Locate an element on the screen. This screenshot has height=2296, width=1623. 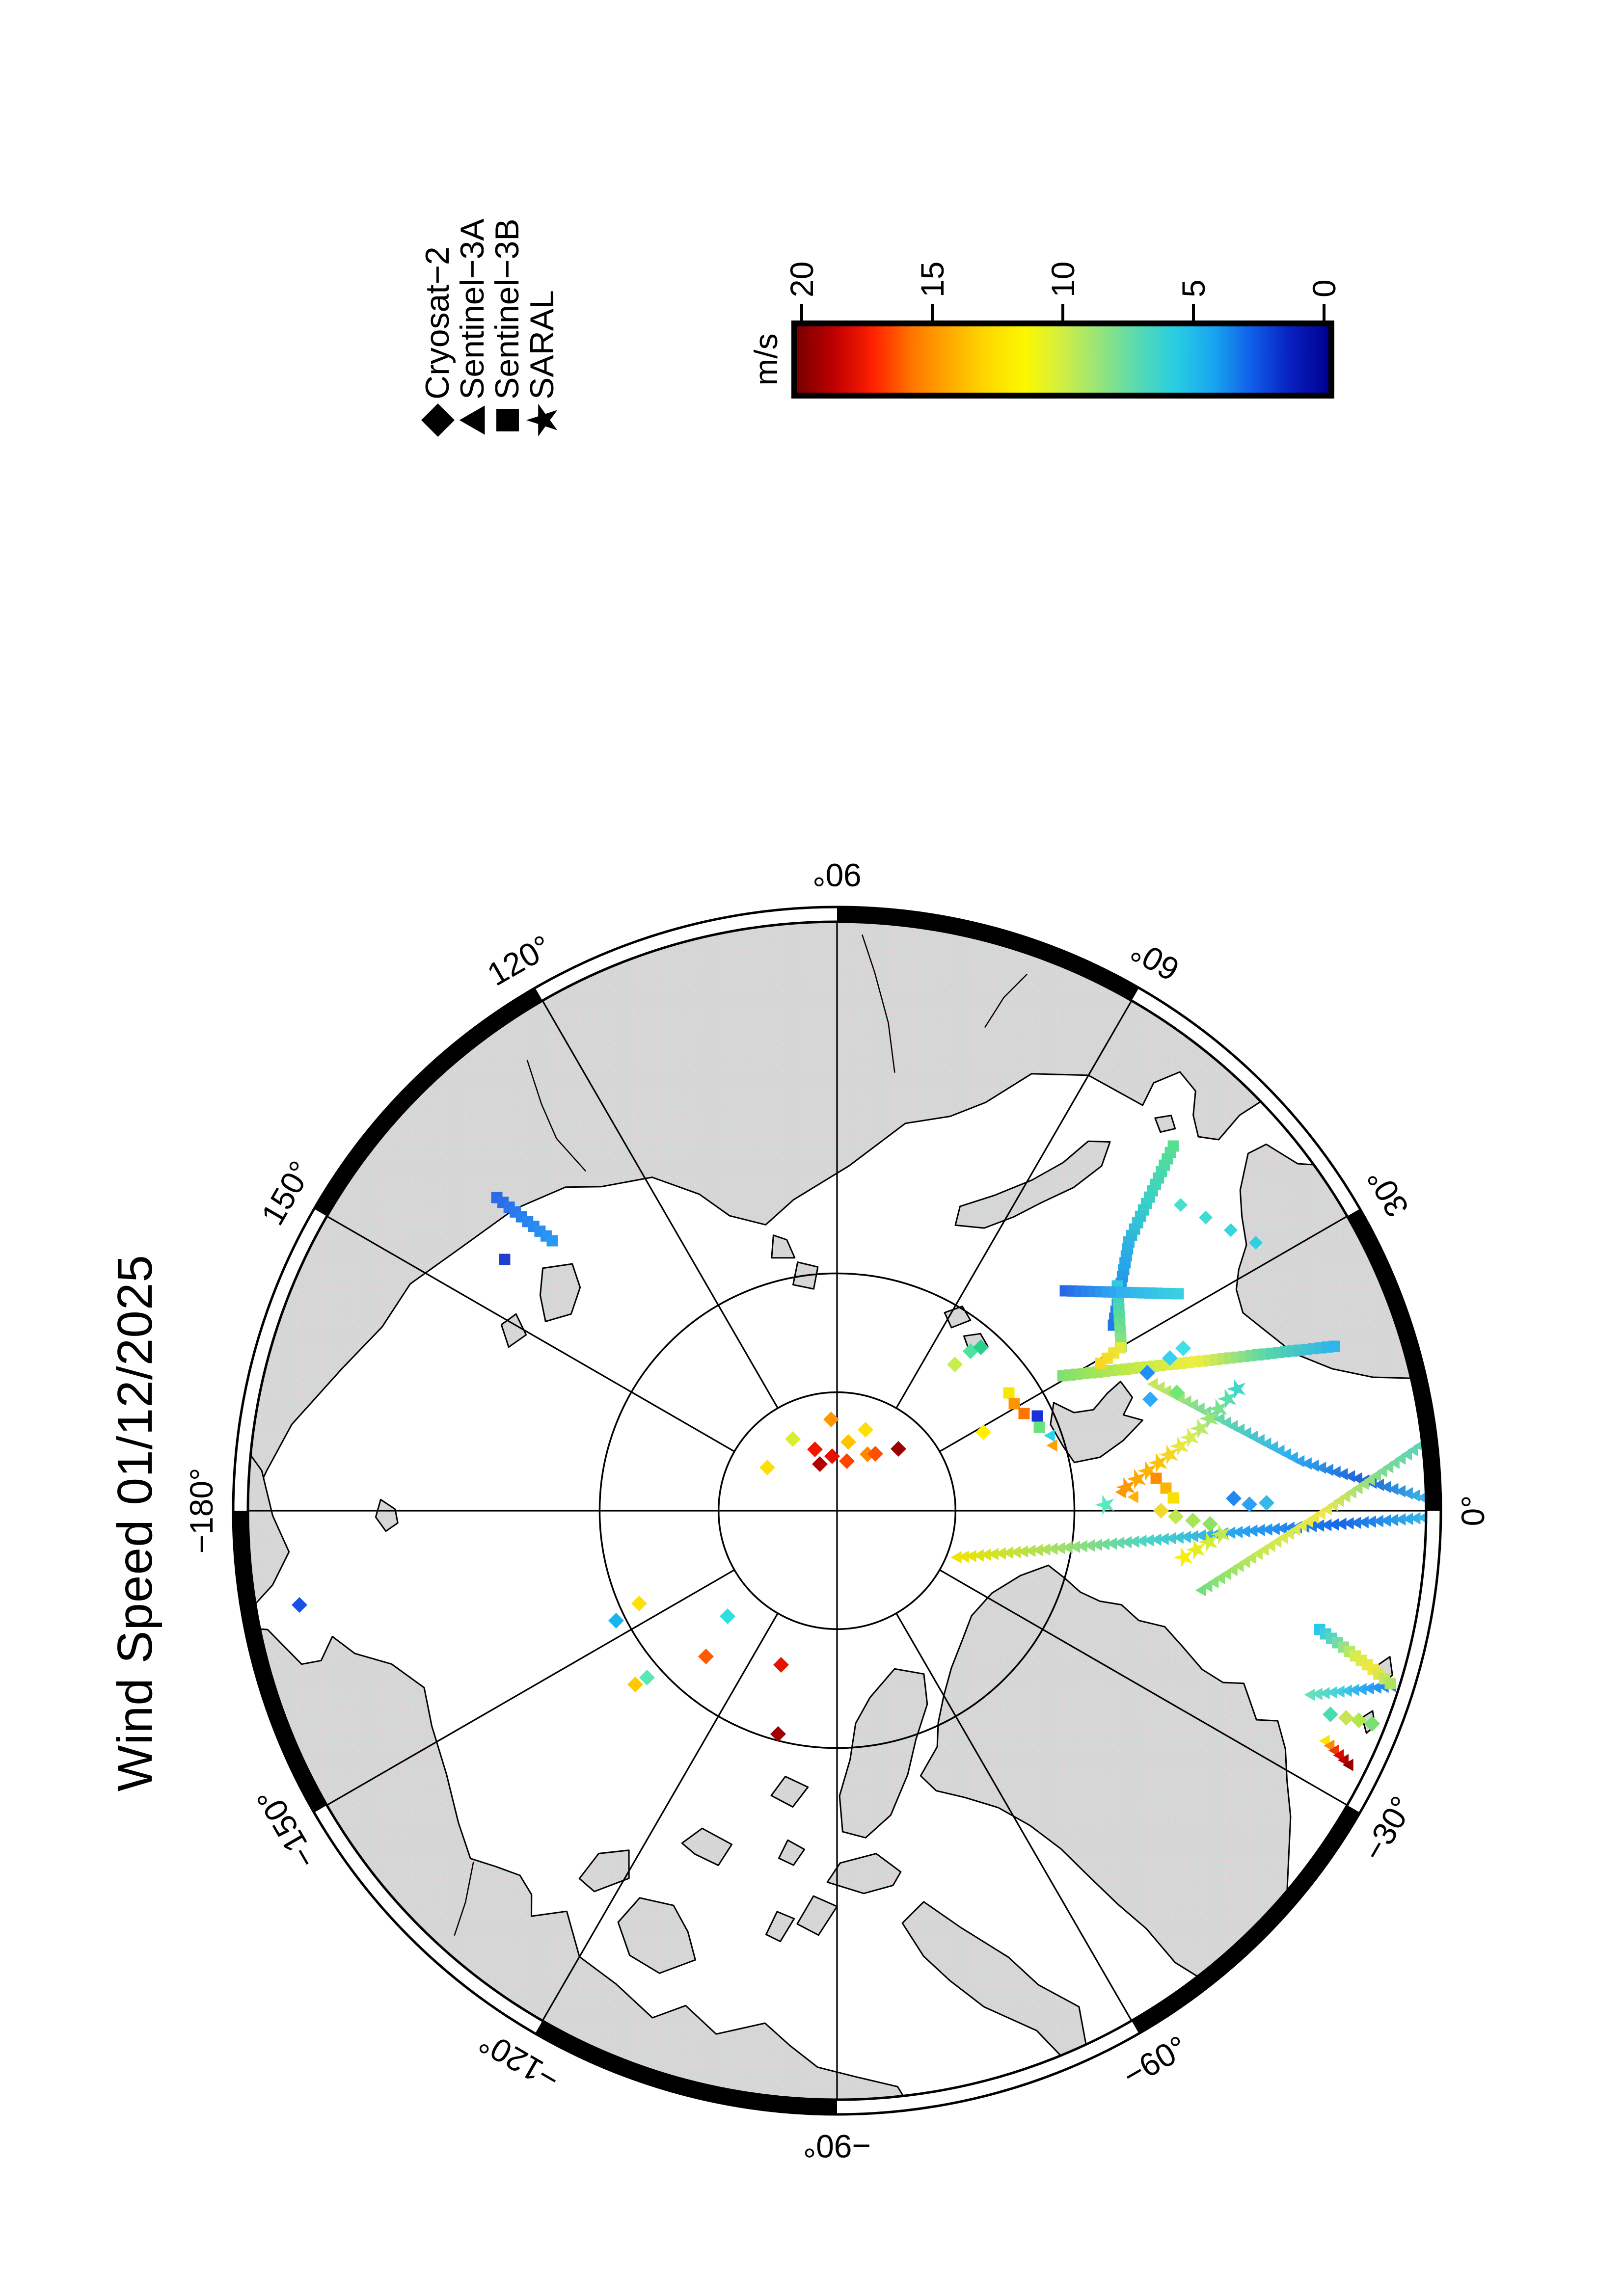
land-ellef is located at coordinates (789, 1792).